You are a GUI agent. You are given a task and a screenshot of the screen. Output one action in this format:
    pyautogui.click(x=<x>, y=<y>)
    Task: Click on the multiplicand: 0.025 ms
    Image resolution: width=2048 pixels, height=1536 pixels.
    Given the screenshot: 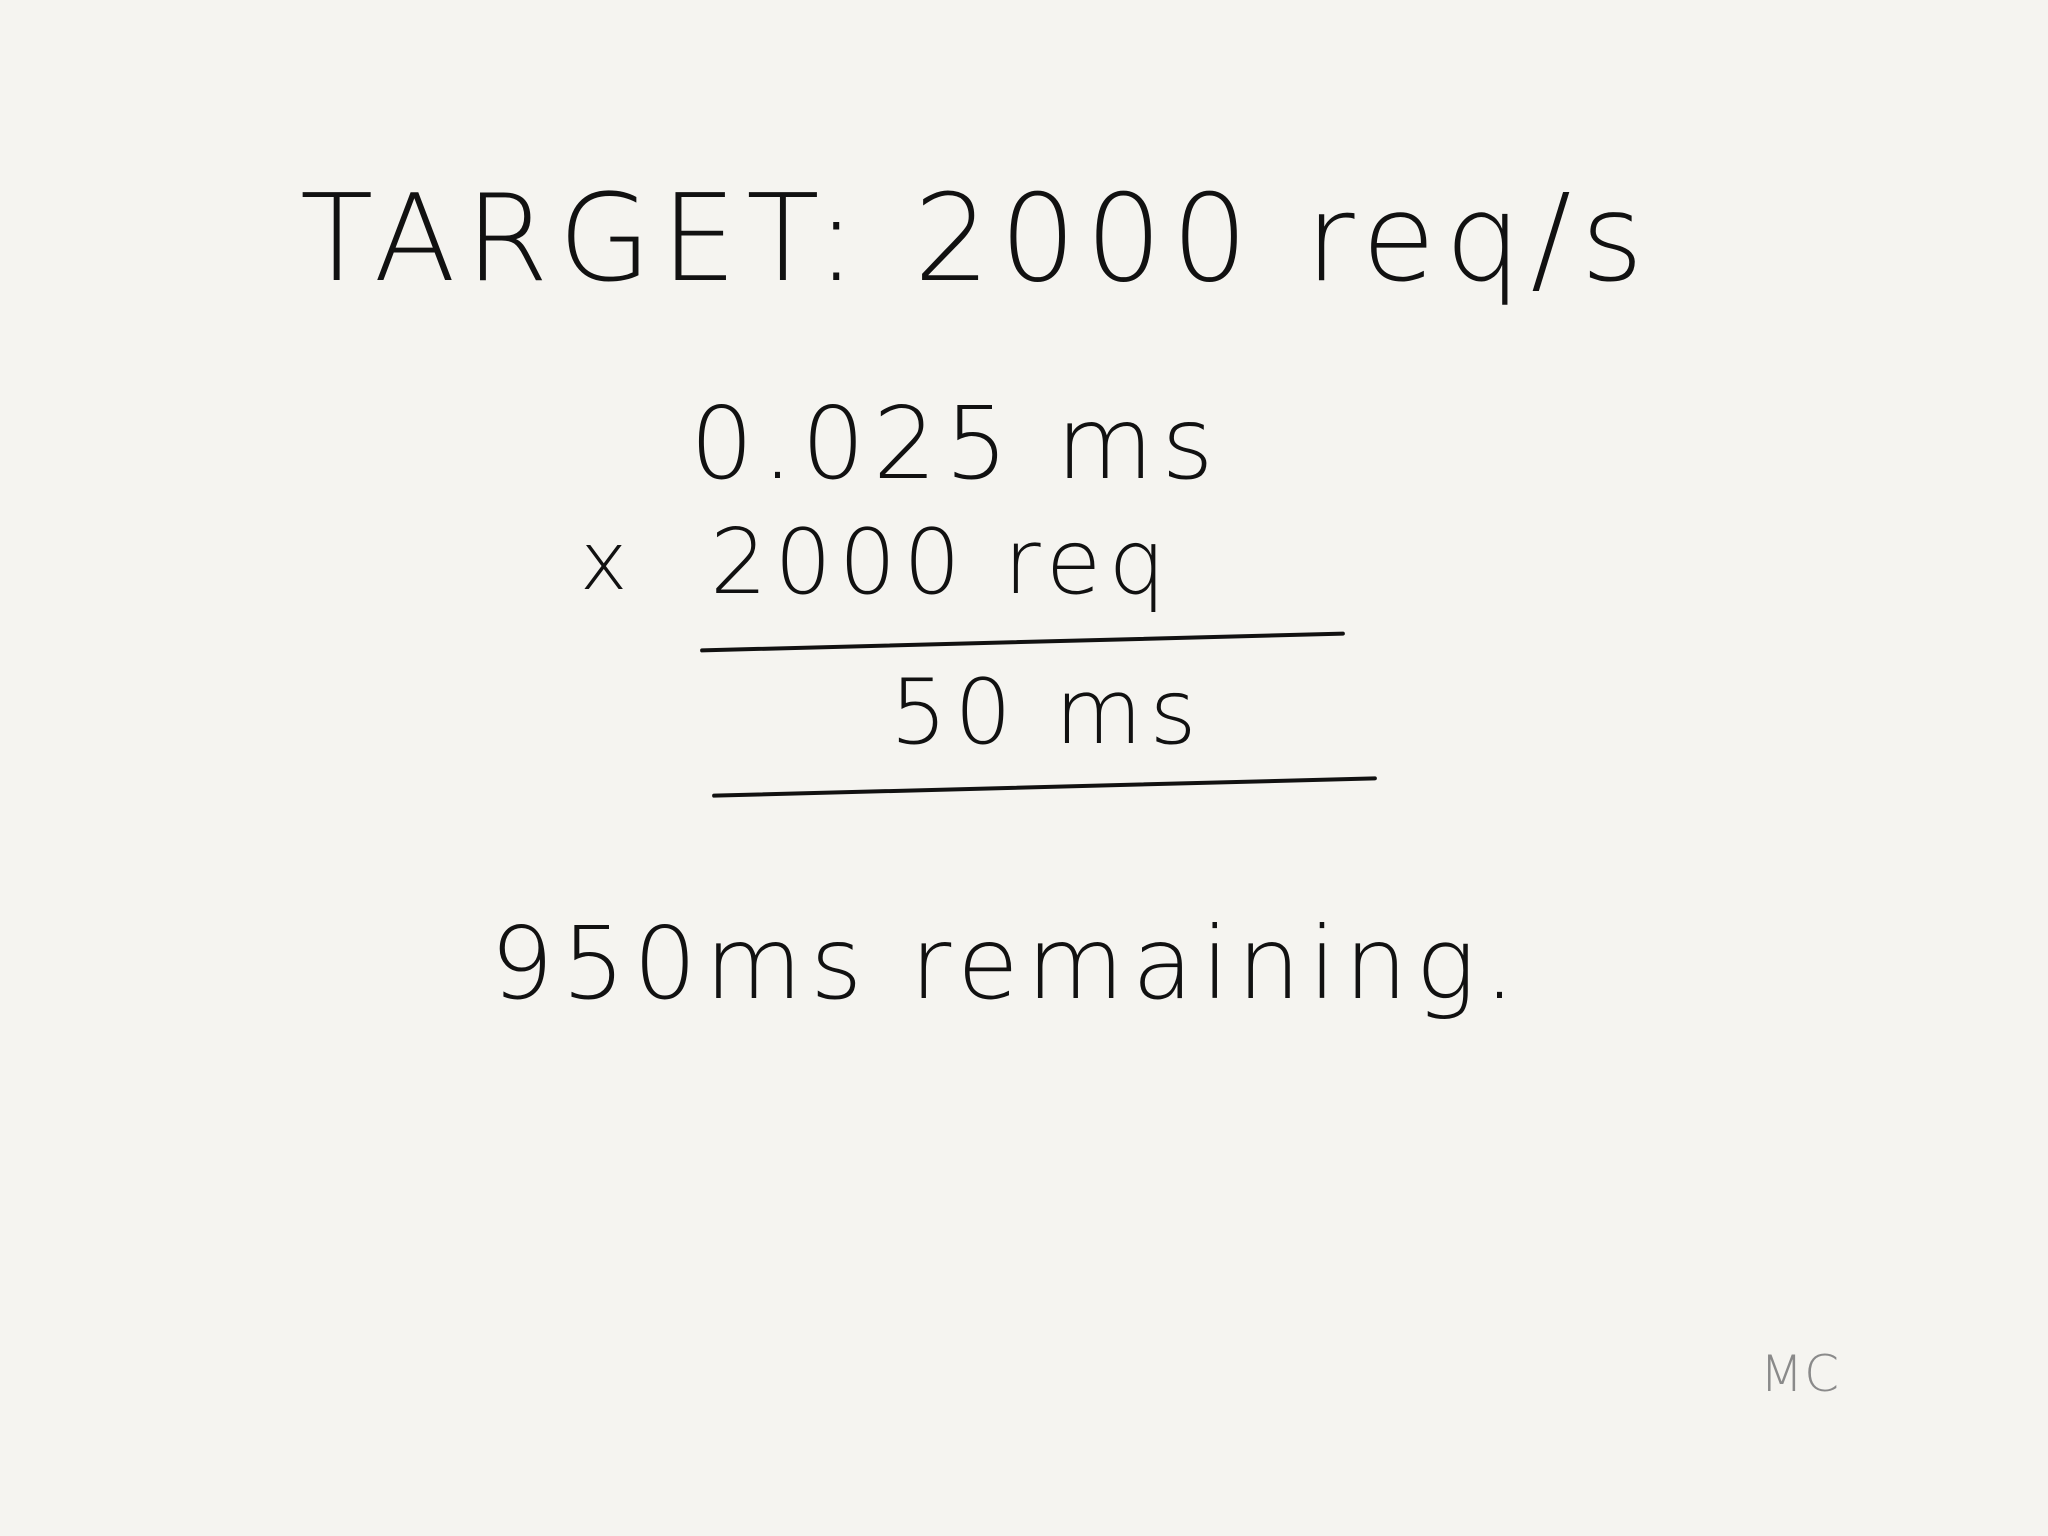 What is the action you would take?
    pyautogui.click(x=956, y=443)
    